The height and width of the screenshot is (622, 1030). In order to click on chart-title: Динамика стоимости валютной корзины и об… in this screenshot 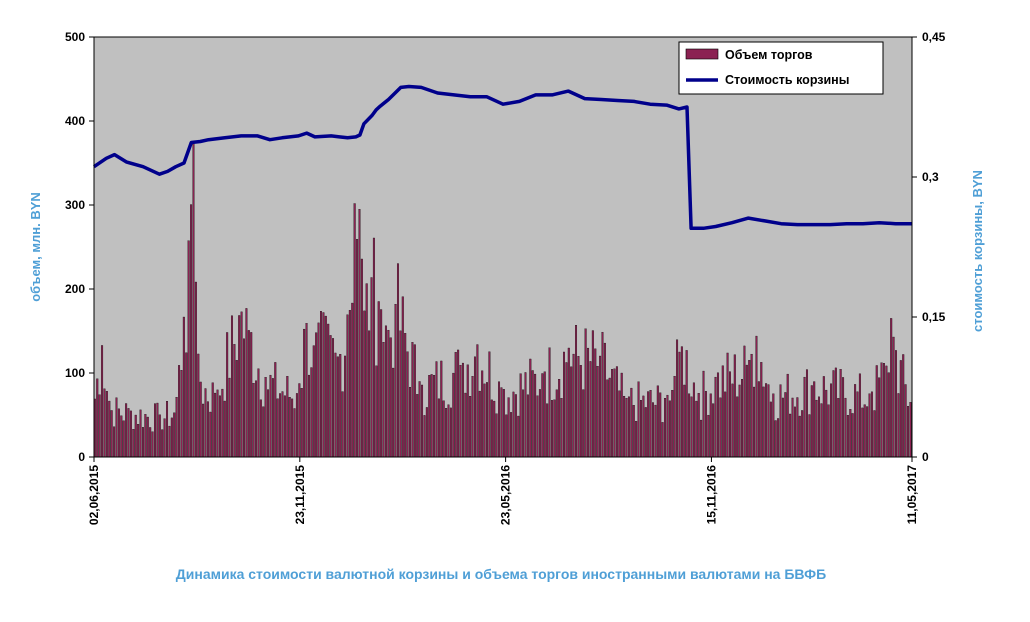, I will do `click(501, 574)`.